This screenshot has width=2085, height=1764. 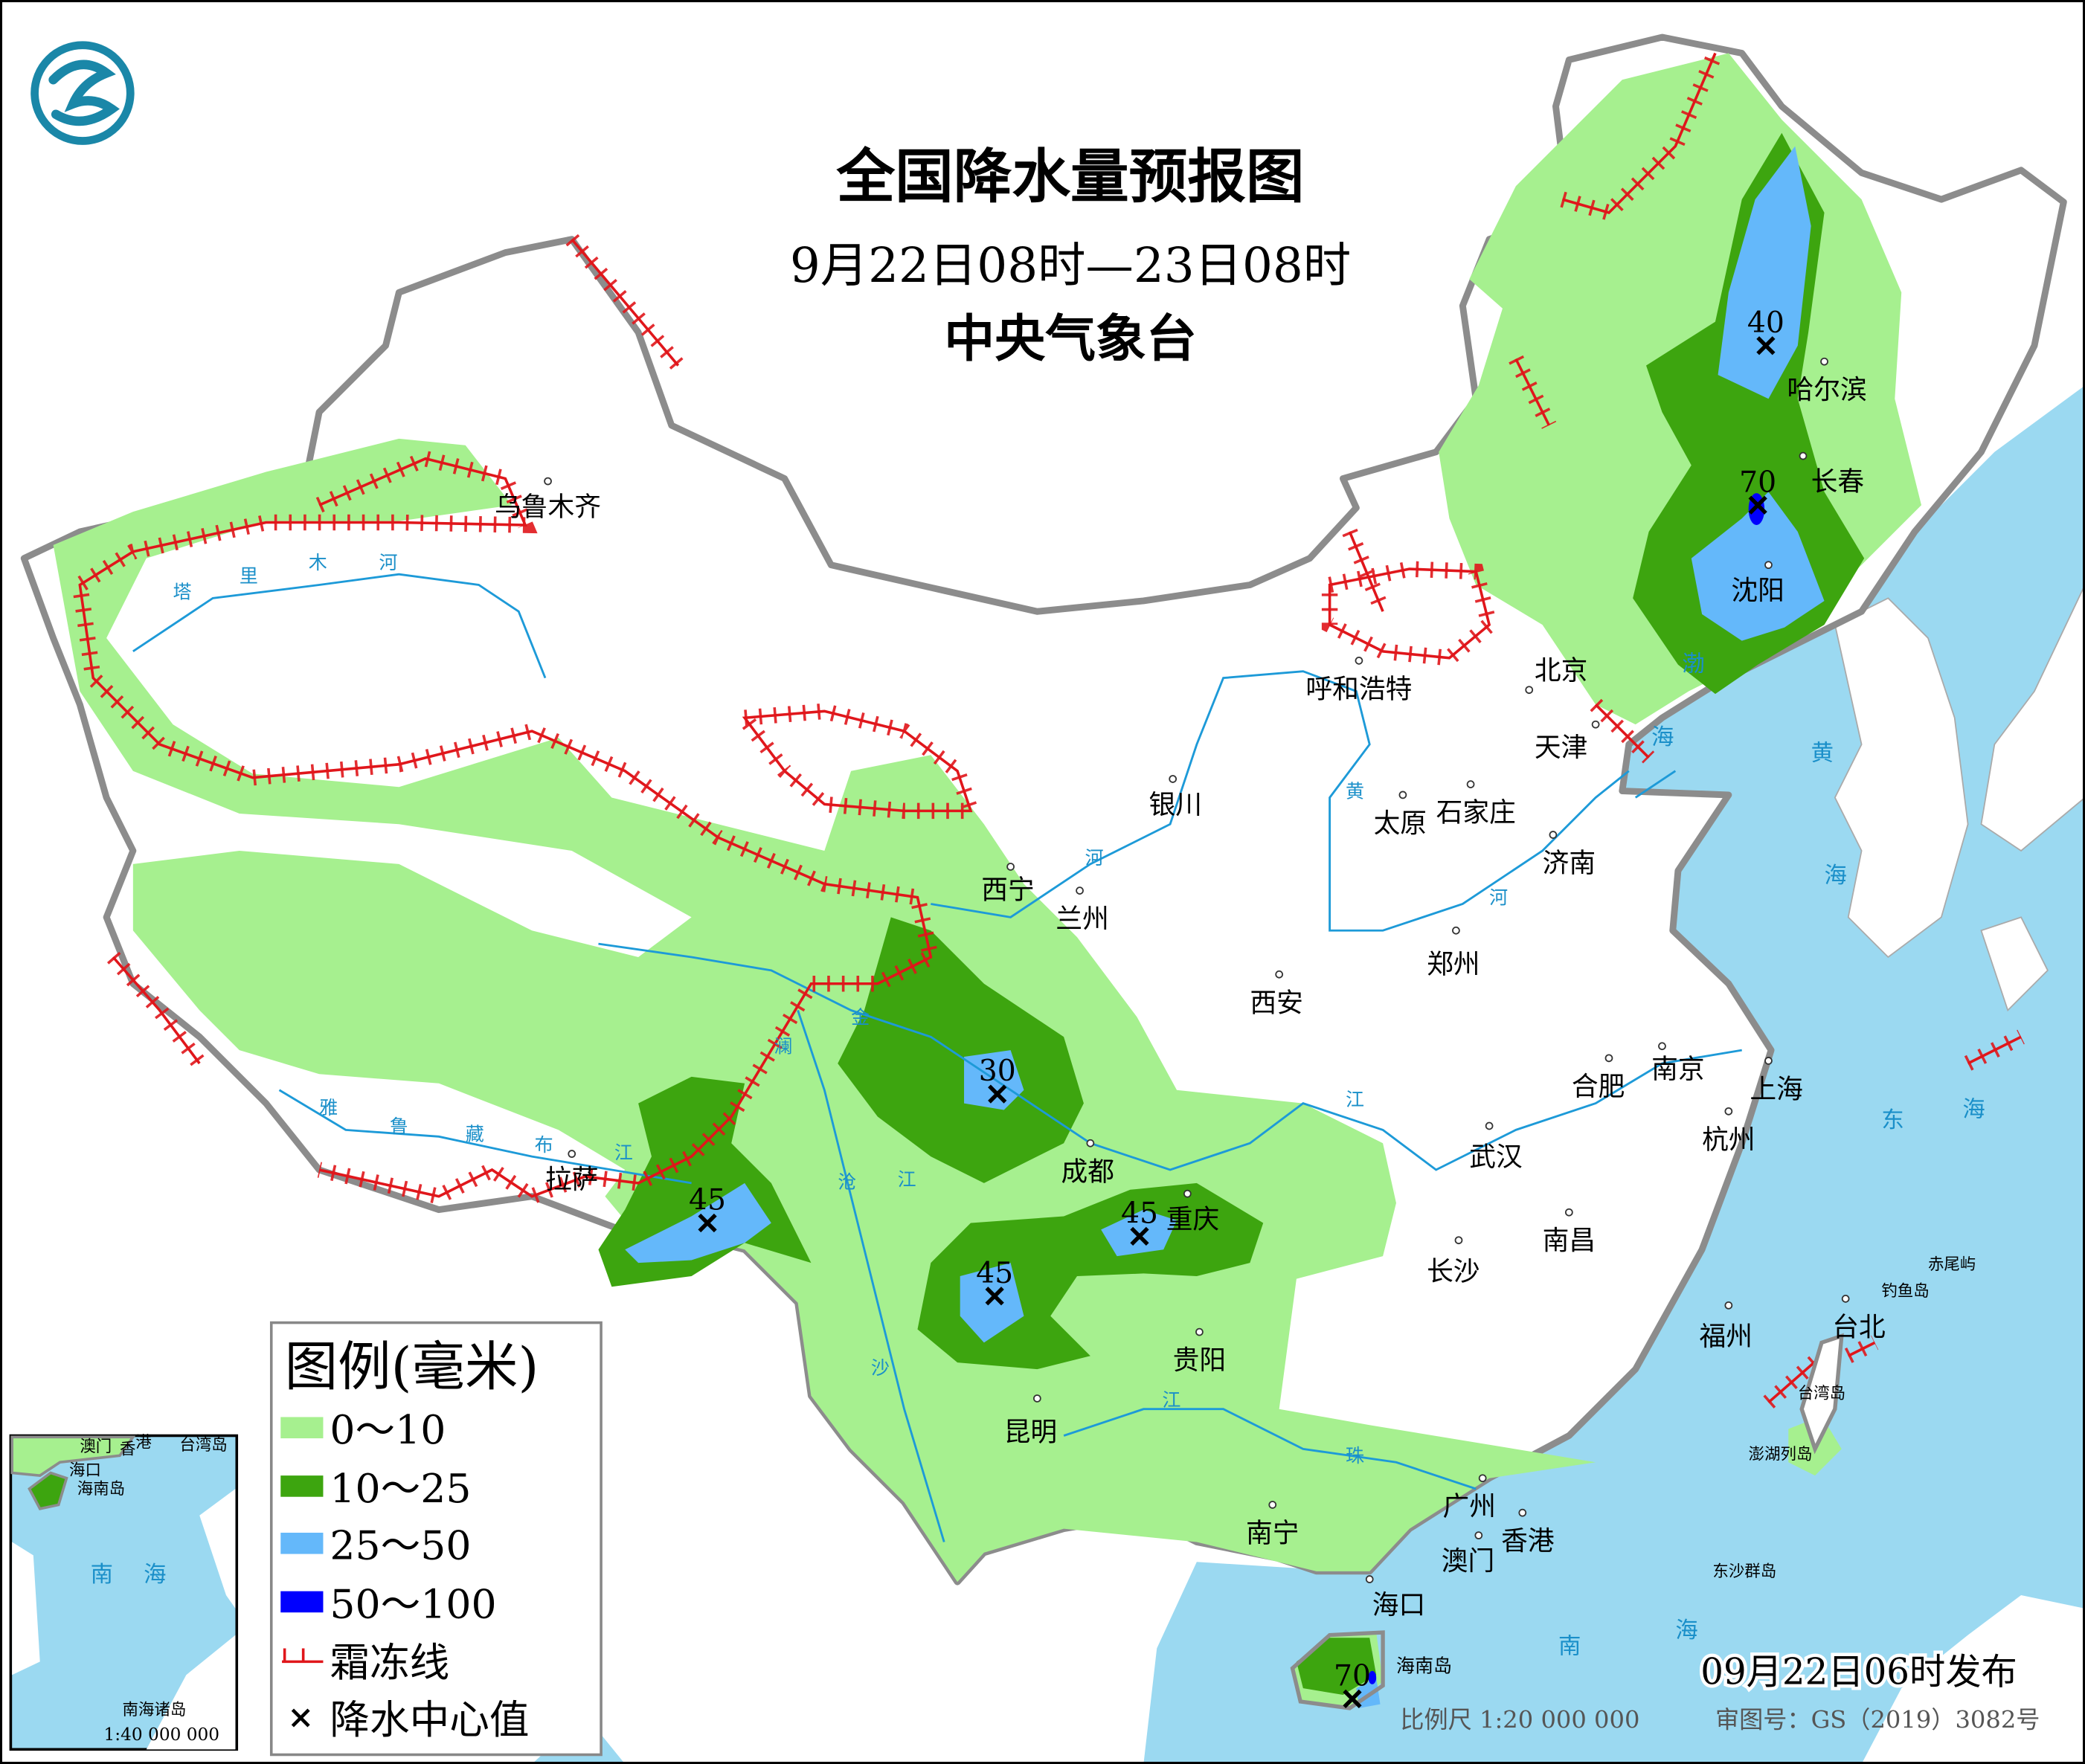 I want to click on legend-label-50-100: 50～100, so click(x=413, y=1603).